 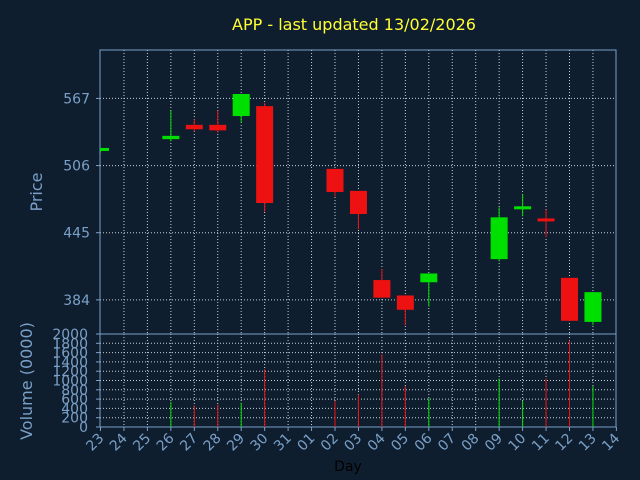 I want to click on price-y-tick-label: 567, so click(x=76, y=99).